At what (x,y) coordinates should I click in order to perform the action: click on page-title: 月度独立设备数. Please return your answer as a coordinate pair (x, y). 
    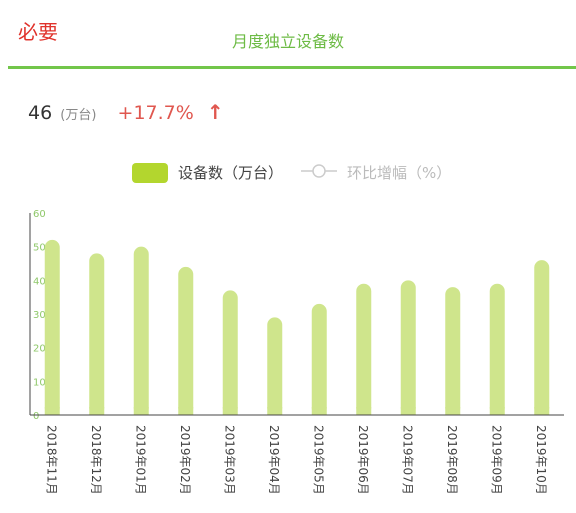
    Looking at the image, I should click on (287, 41).